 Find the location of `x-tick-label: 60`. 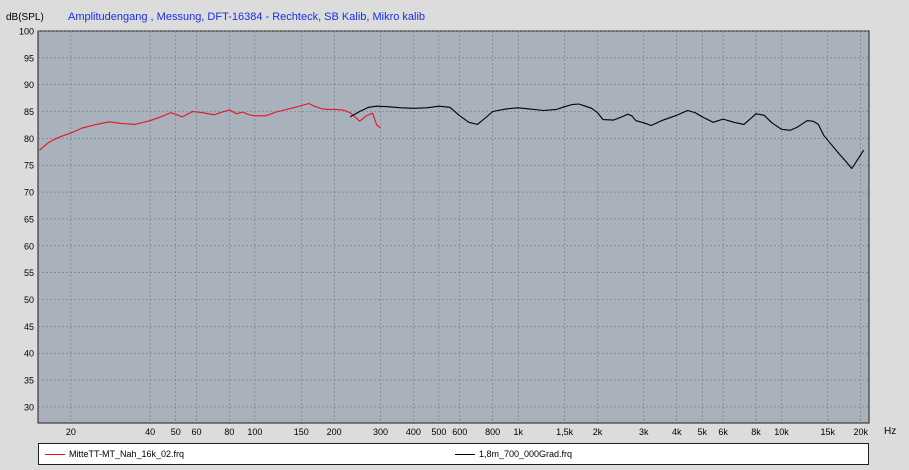

x-tick-label: 60 is located at coordinates (196, 432).